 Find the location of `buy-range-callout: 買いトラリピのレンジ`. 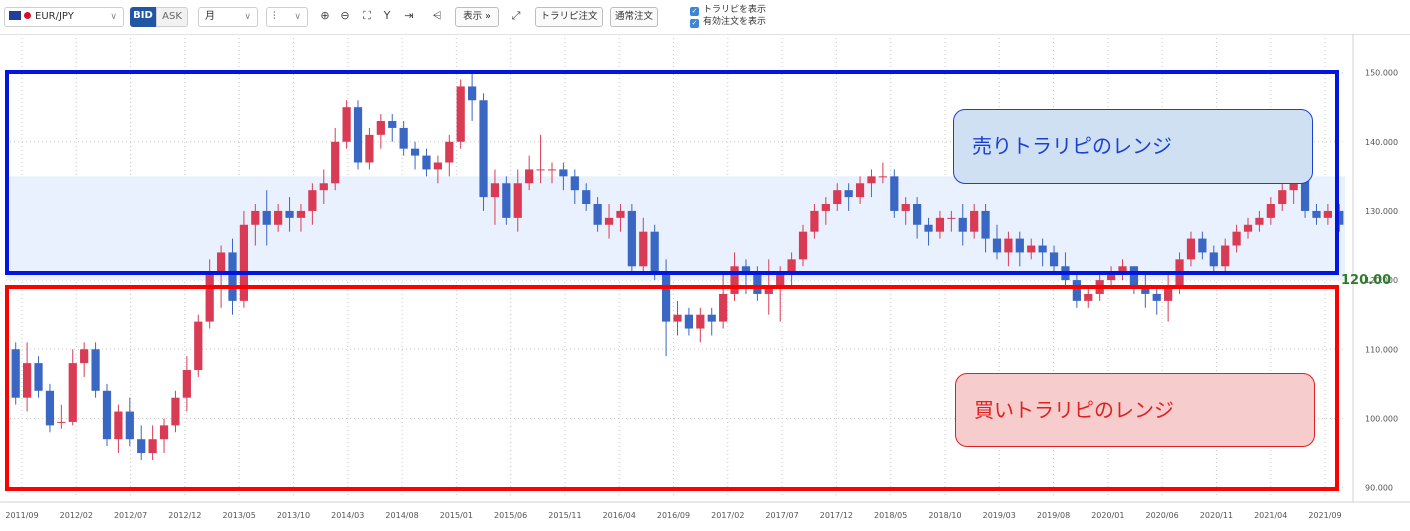

buy-range-callout: 買いトラリピのレンジ is located at coordinates (1135, 410).